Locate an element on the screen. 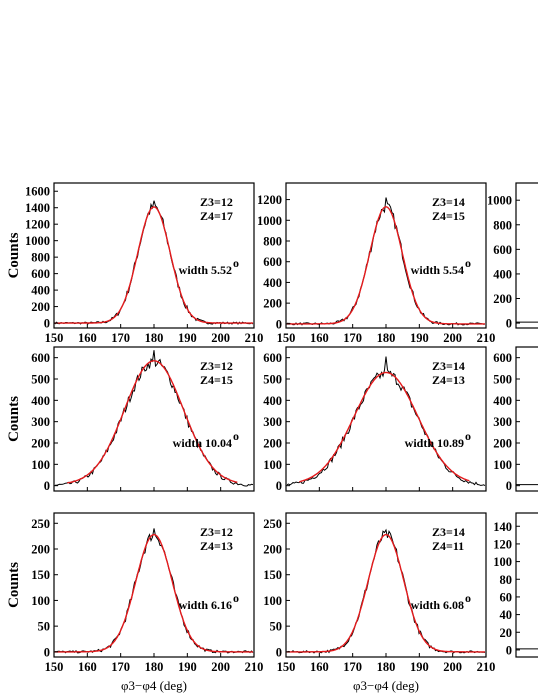  y-tick-label: 40 is located at coordinates (506, 615).